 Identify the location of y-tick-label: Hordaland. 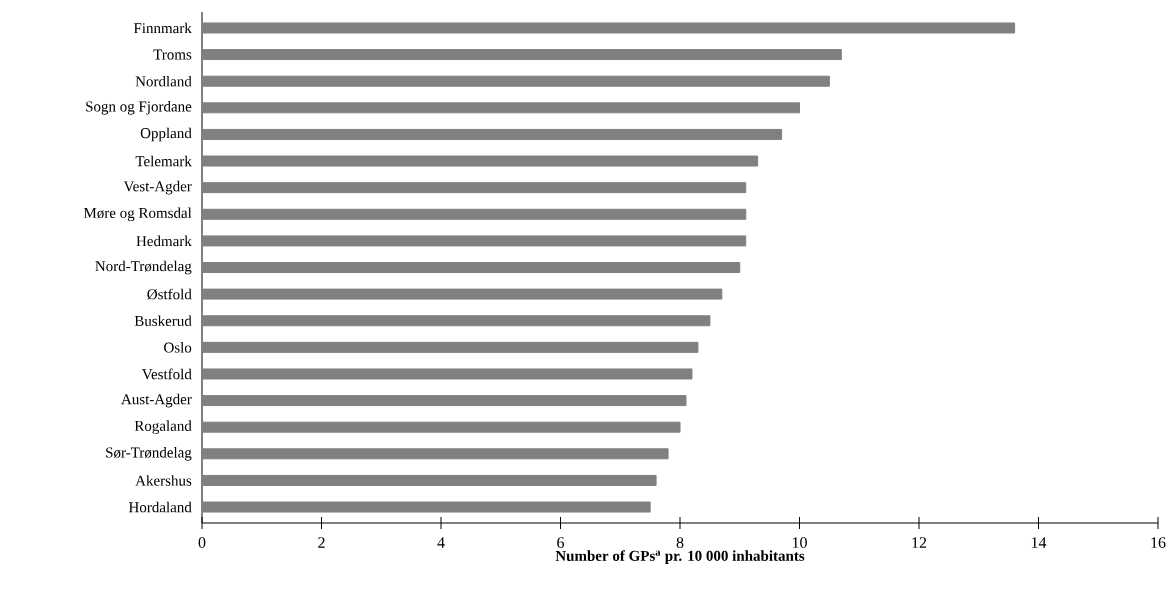
(160, 507).